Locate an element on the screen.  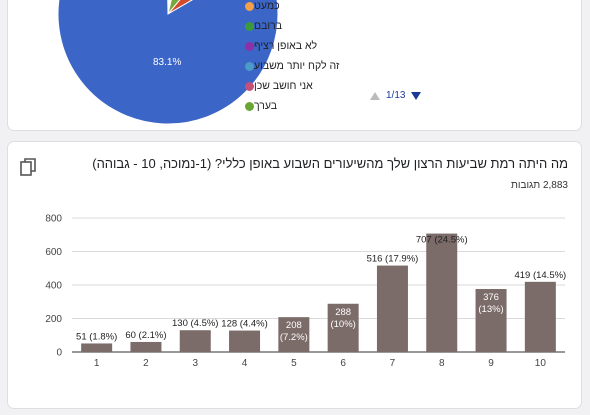
pager-text: 1/13 is located at coordinates (396, 95).